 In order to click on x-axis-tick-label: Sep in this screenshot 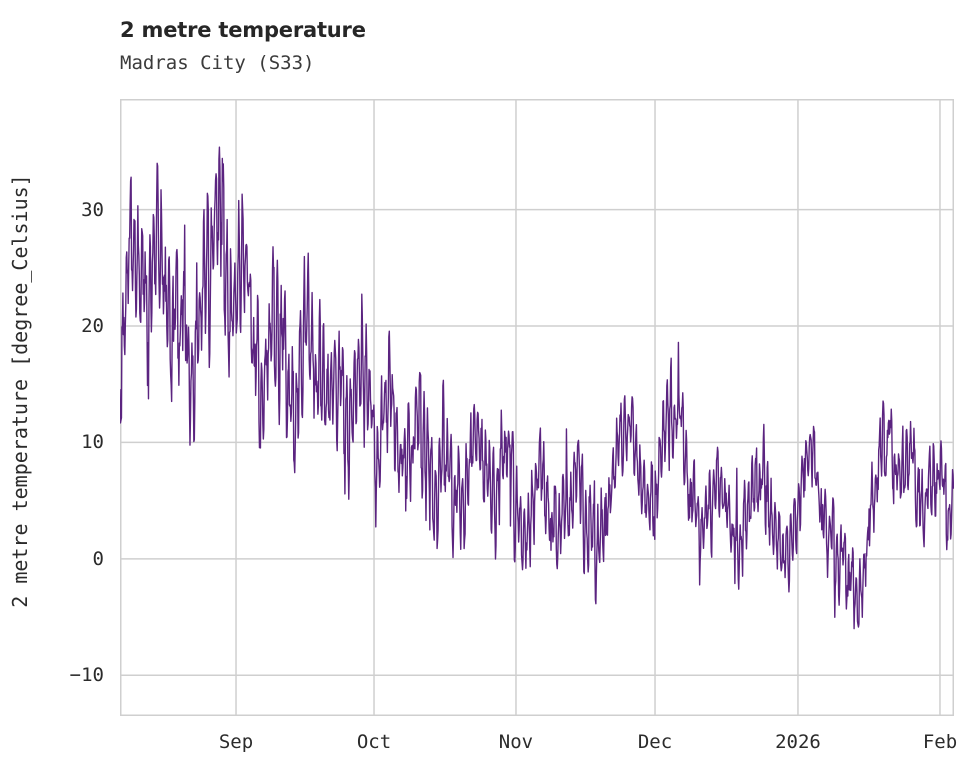, I will do `click(236, 742)`.